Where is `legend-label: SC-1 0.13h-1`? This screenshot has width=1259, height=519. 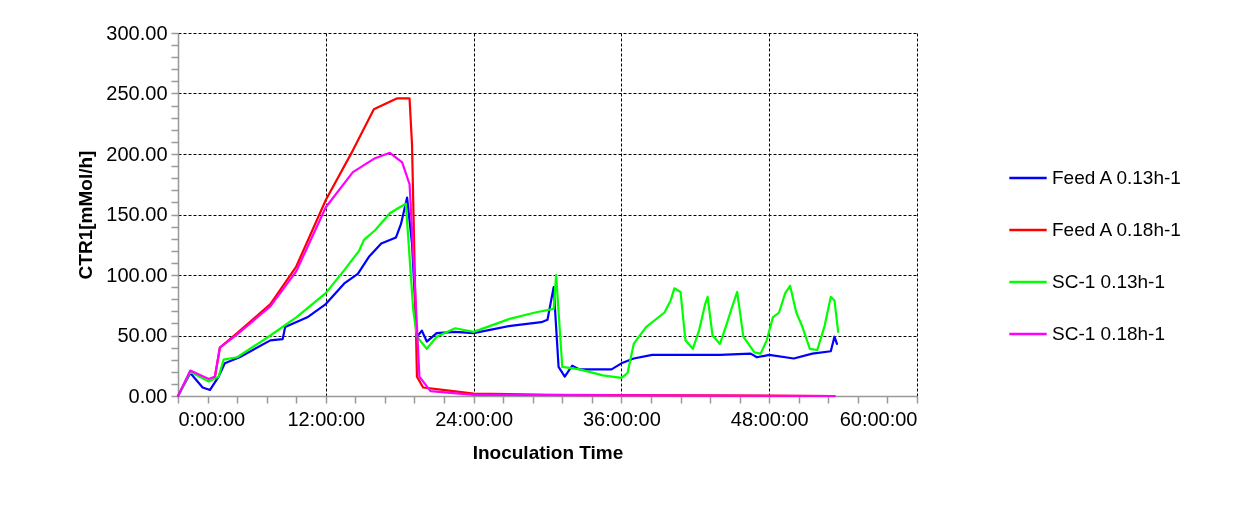 legend-label: SC-1 0.13h-1 is located at coordinates (1109, 281).